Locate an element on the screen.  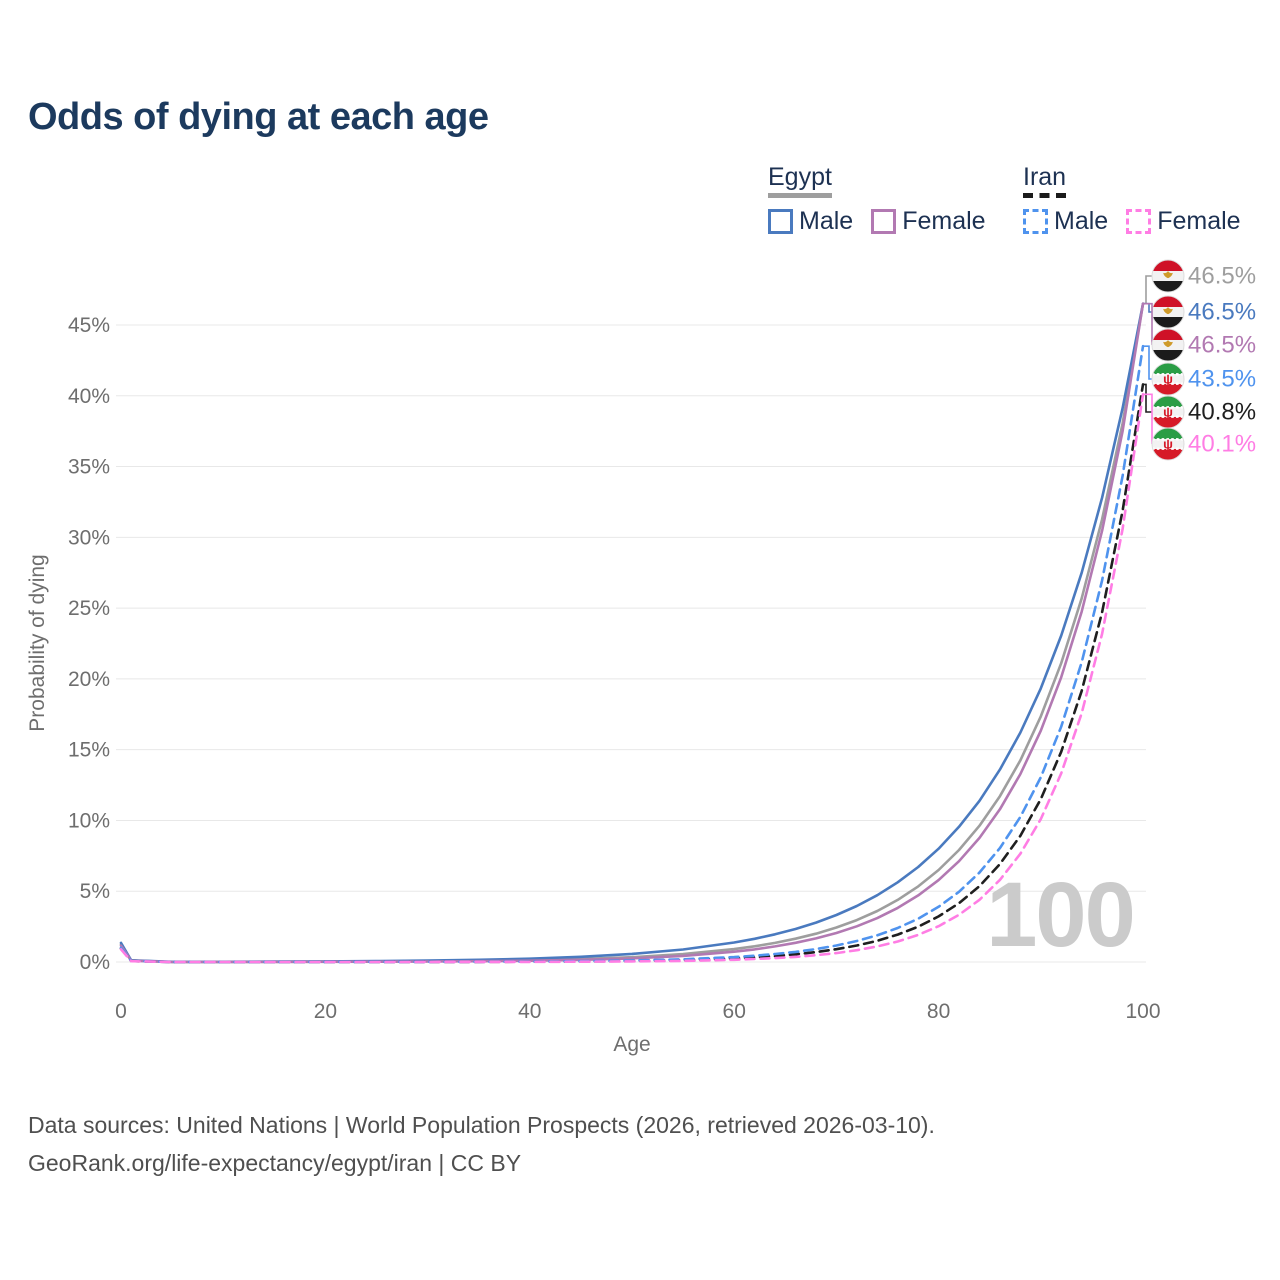
page-title: Odds of dying at each age is located at coordinates (258, 117).